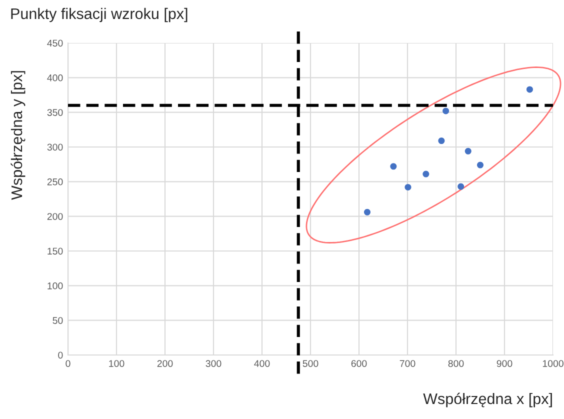 The image size is (564, 419). I want to click on x-axis-title: Współrzędna x [px], so click(487, 400).